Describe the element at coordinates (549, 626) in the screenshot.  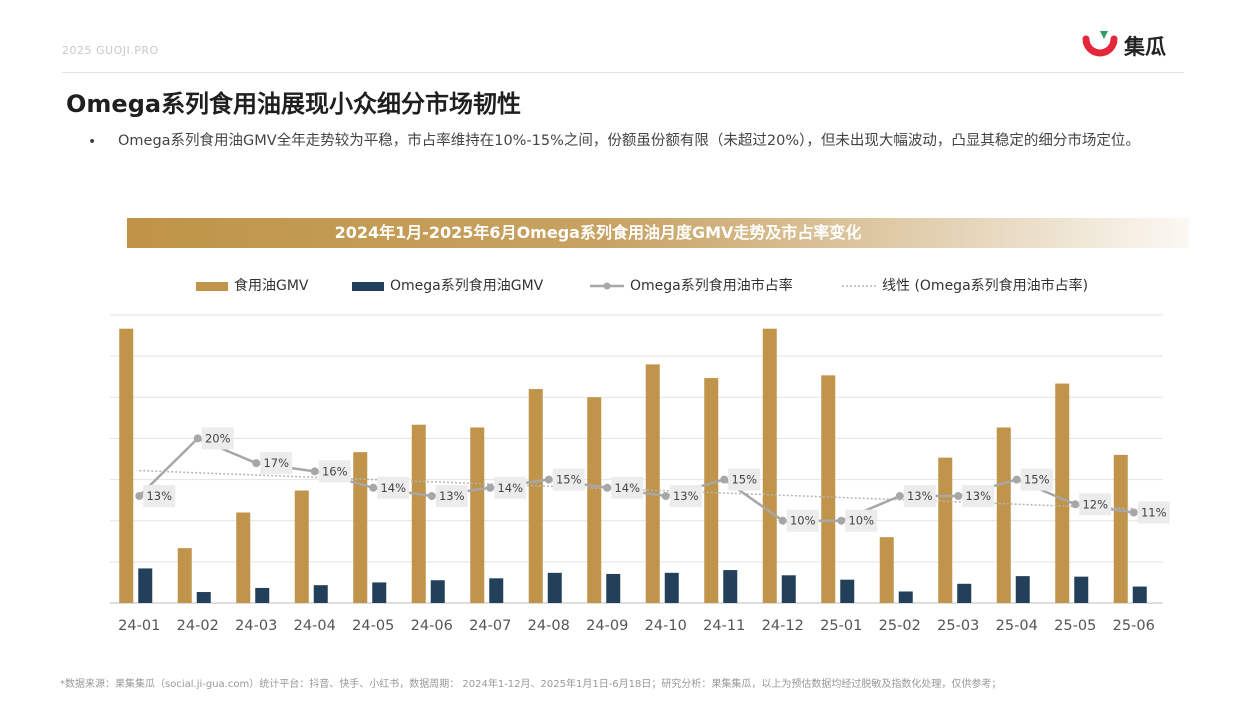
I see `x-tick-label: 24-08` at that location.